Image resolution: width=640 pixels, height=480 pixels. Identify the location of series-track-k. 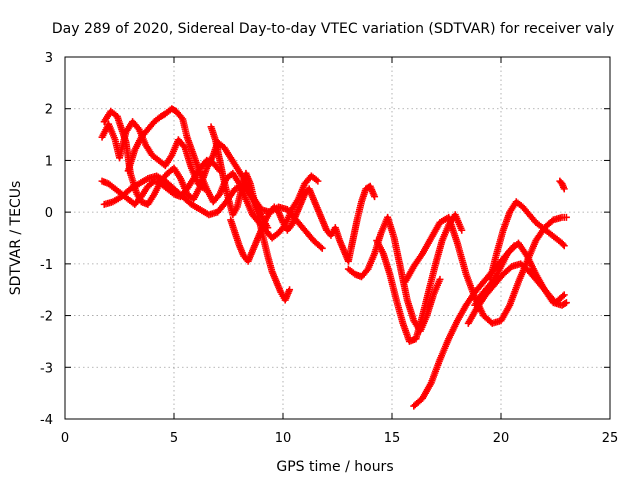
(490, 324).